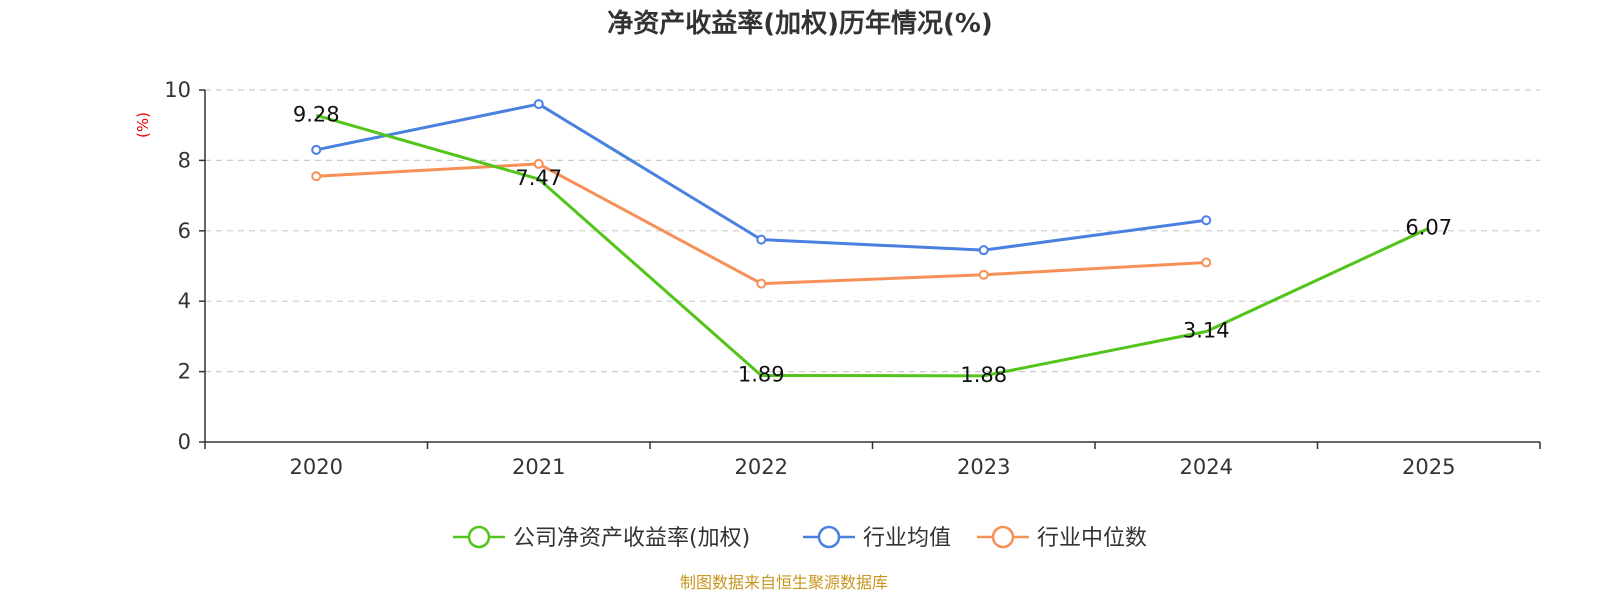 This screenshot has height=600, width=1600. What do you see at coordinates (1092, 538) in the screenshot?
I see `legend-label: 行业中位数` at bounding box center [1092, 538].